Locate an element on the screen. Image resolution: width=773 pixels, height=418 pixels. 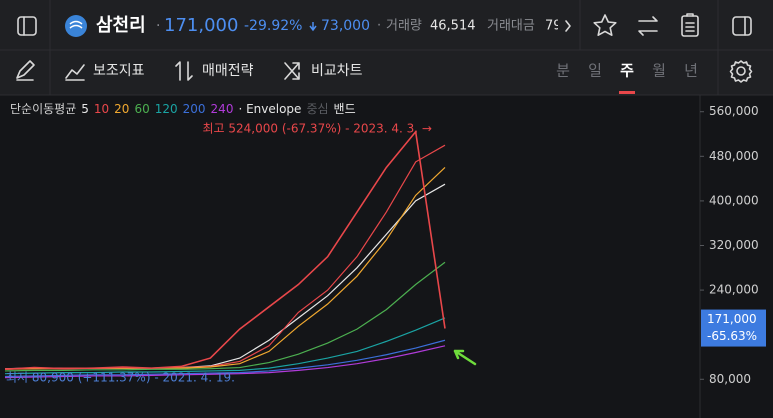
amount-label: 거래대금 is located at coordinates (511, 26).